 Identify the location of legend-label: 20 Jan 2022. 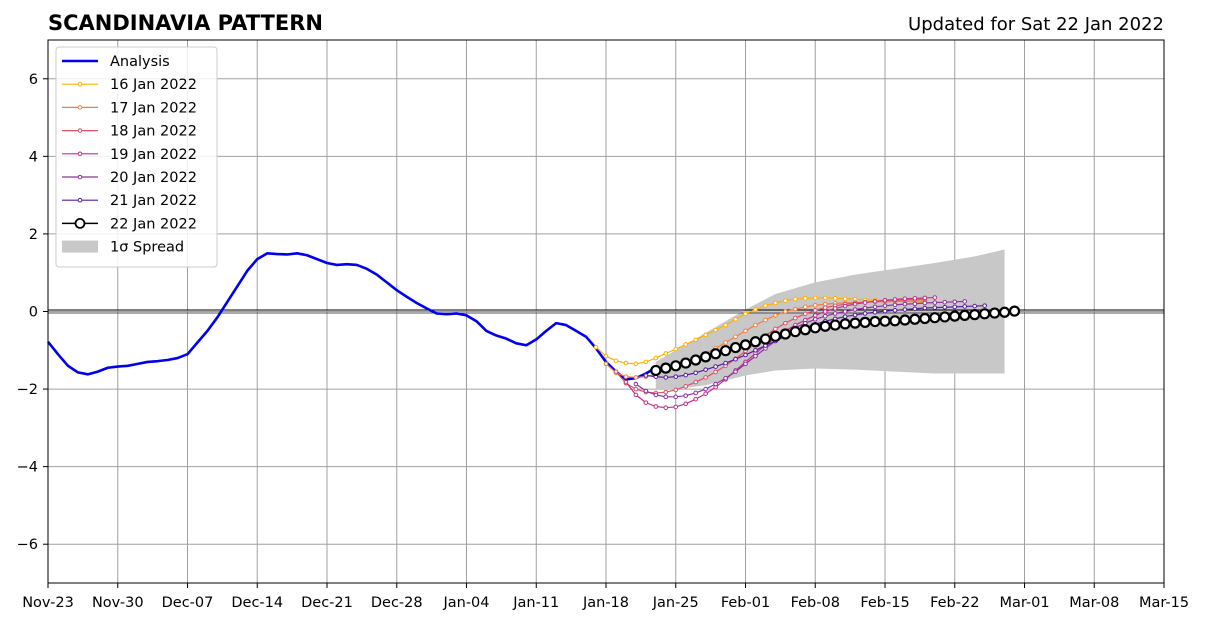
(153, 178).